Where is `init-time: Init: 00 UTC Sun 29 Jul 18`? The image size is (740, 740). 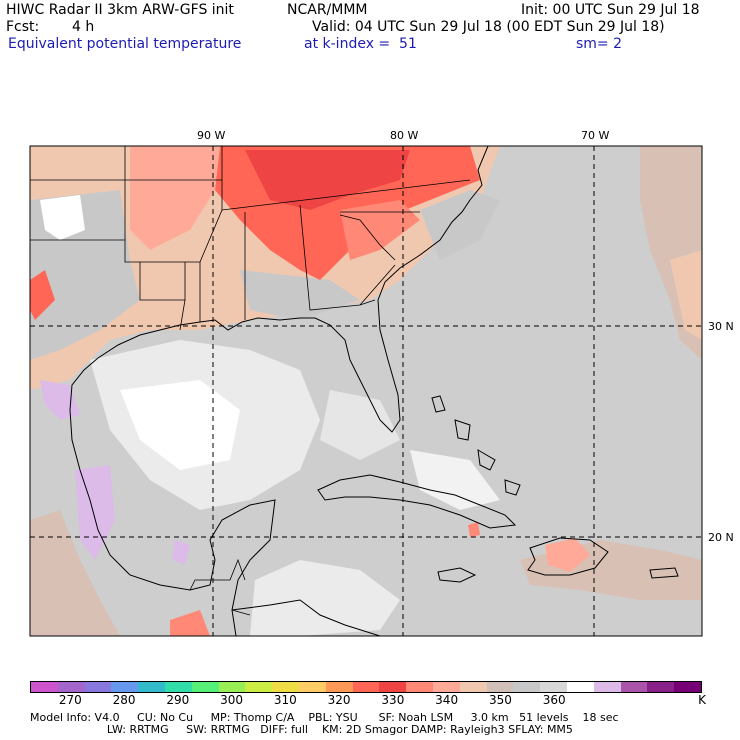
init-time: Init: 00 UTC Sun 29 Jul 18 is located at coordinates (610, 10).